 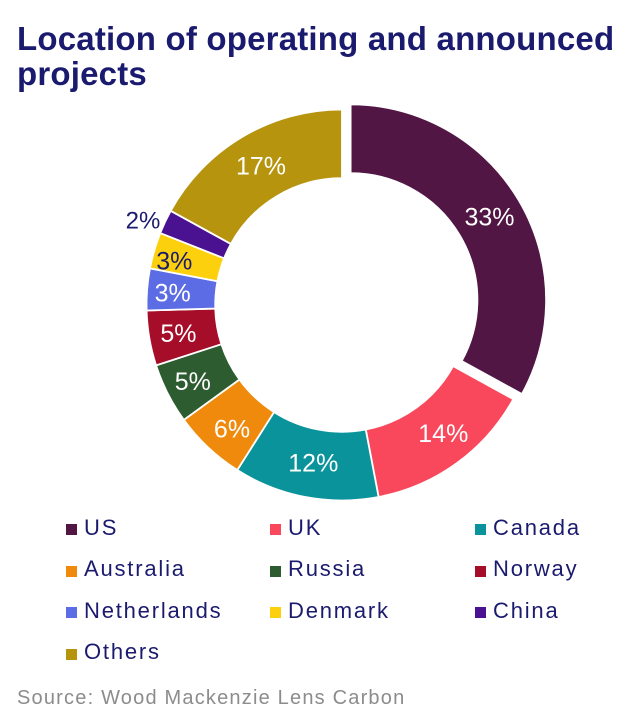 I want to click on svg-text: 17%, so click(x=261, y=166).